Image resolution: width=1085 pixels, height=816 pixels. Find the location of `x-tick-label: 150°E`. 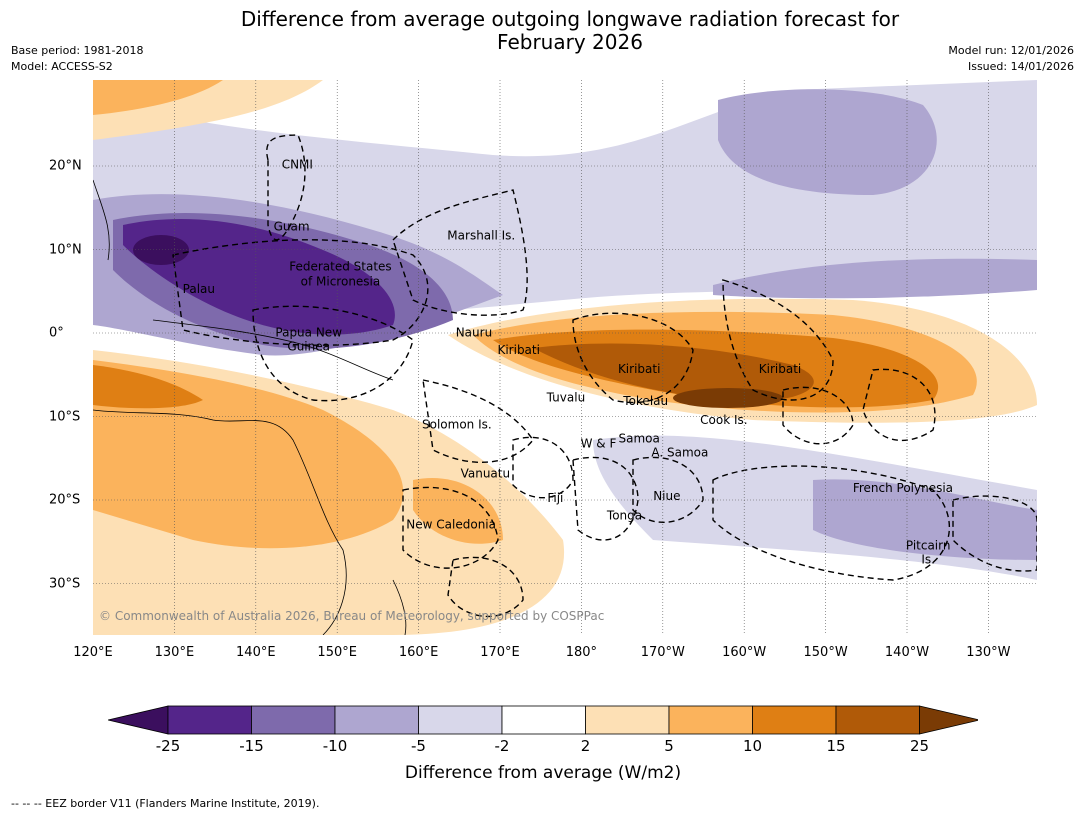

x-tick-label: 150°E is located at coordinates (337, 652).